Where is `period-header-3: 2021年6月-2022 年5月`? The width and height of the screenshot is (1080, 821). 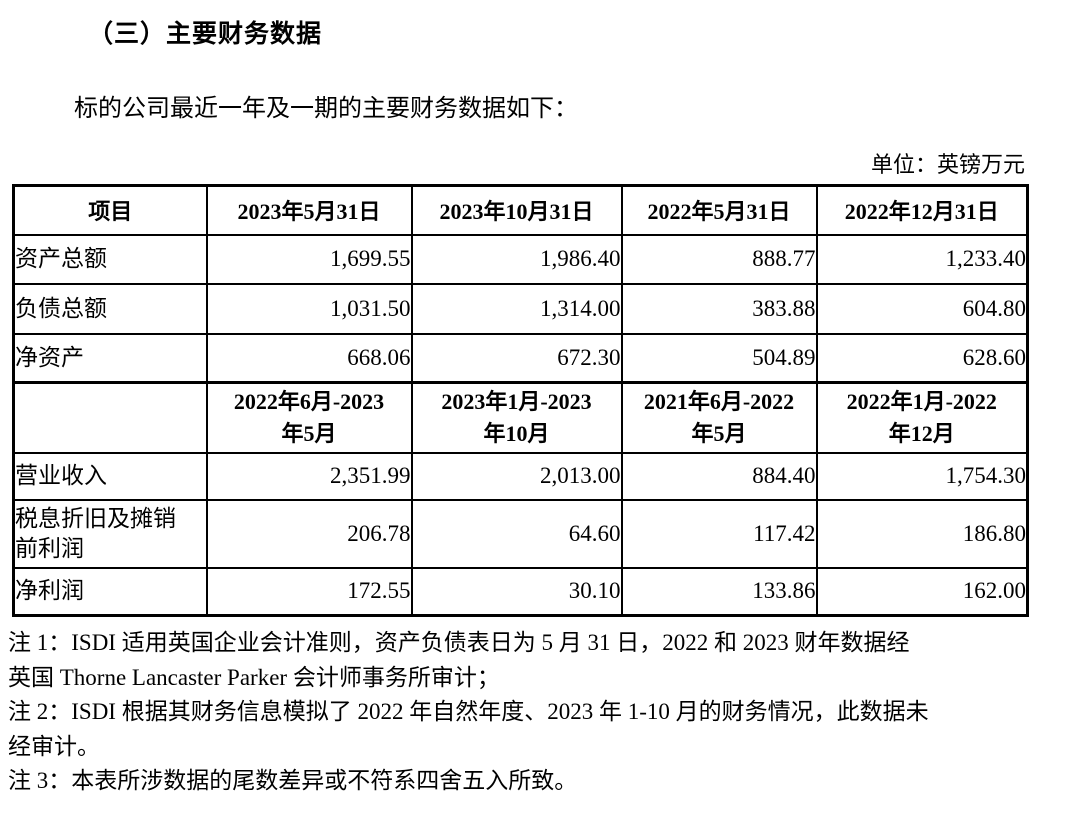
period-header-3: 2021年6月-2022 年5月 is located at coordinates (719, 417).